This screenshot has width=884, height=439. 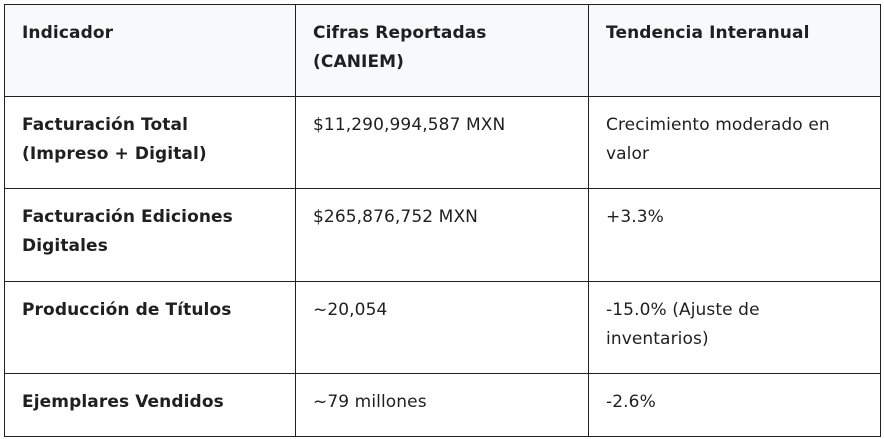 What do you see at coordinates (150, 327) in the screenshot?
I see `cell-indicator: Producción de Títulos` at bounding box center [150, 327].